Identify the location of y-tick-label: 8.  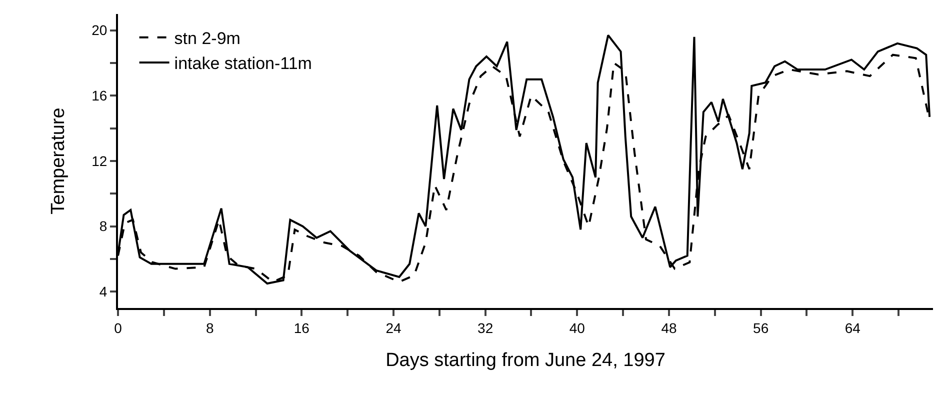
(103, 226).